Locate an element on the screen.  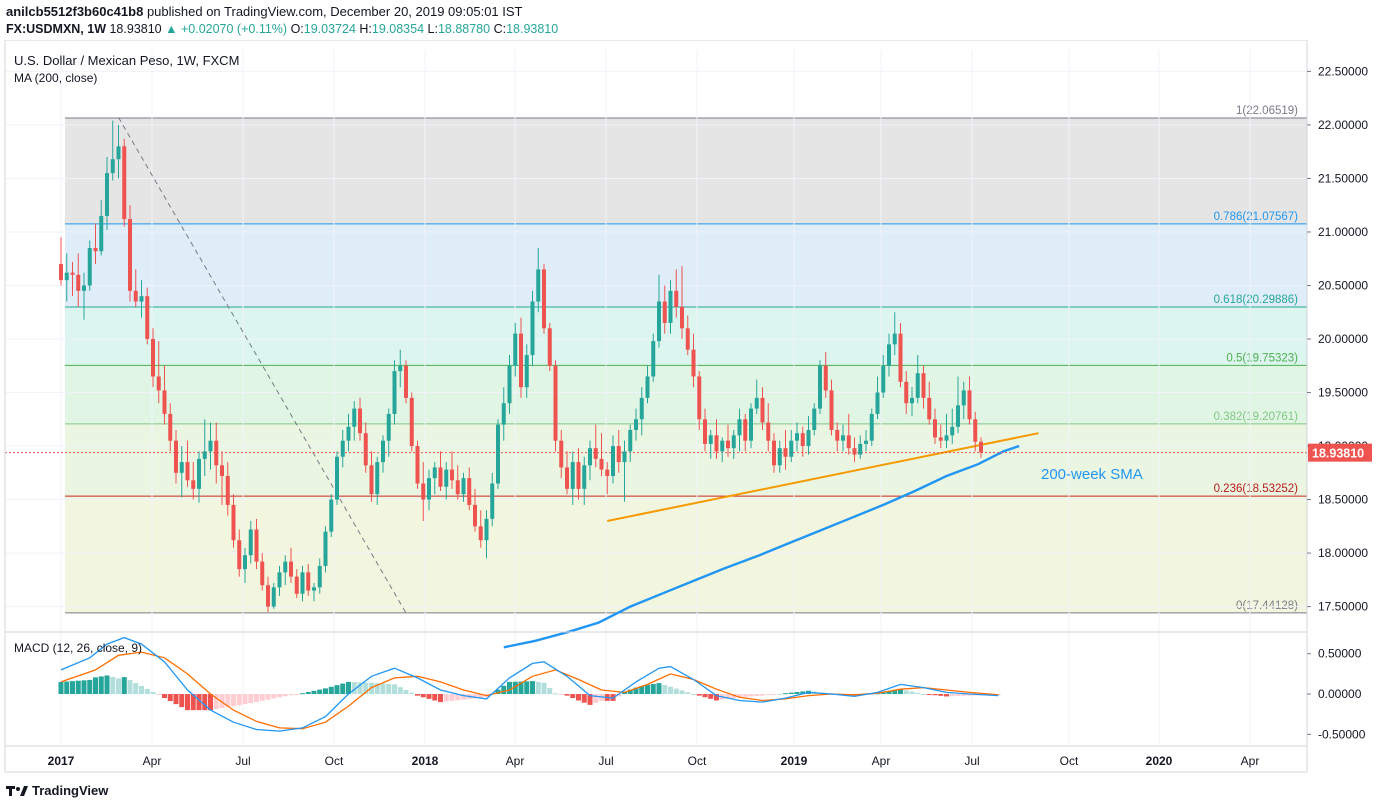
symbol: FX:USDMXN, 1W is located at coordinates (56, 29).